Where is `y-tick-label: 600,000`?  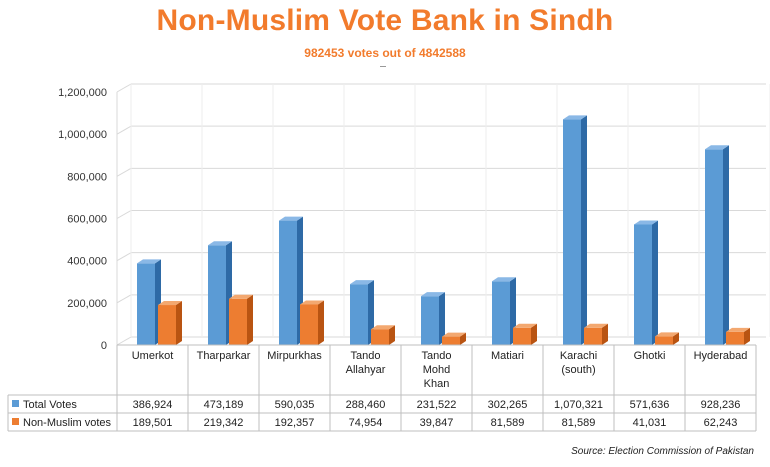
y-tick-label: 600,000 is located at coordinates (87, 220).